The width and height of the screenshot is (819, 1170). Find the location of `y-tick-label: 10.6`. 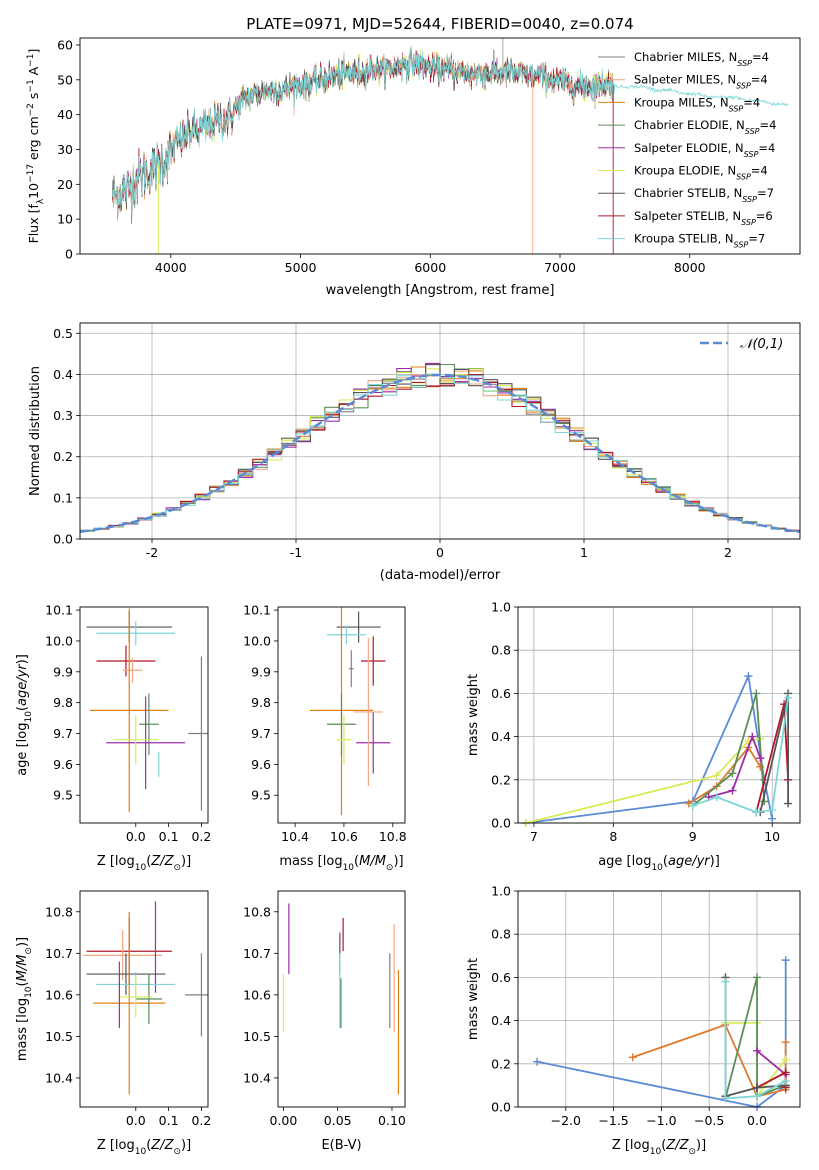

y-tick-label: 10.6 is located at coordinates (257, 994).